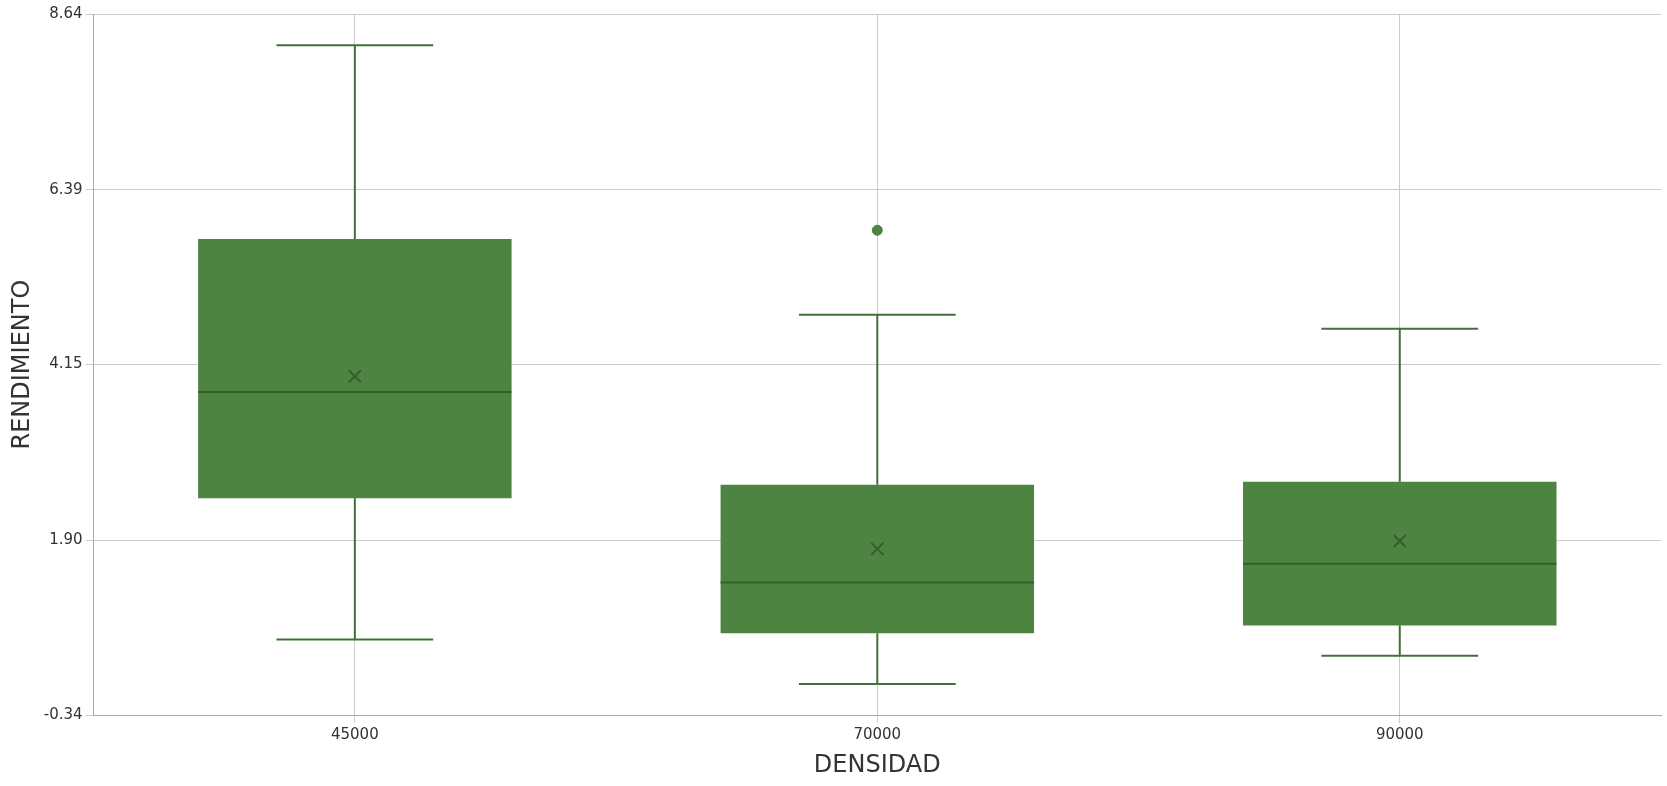 Image resolution: width=1667 pixels, height=786 pixels. I want to click on y-axis-title: RENDIMIENTO, so click(20, 364).